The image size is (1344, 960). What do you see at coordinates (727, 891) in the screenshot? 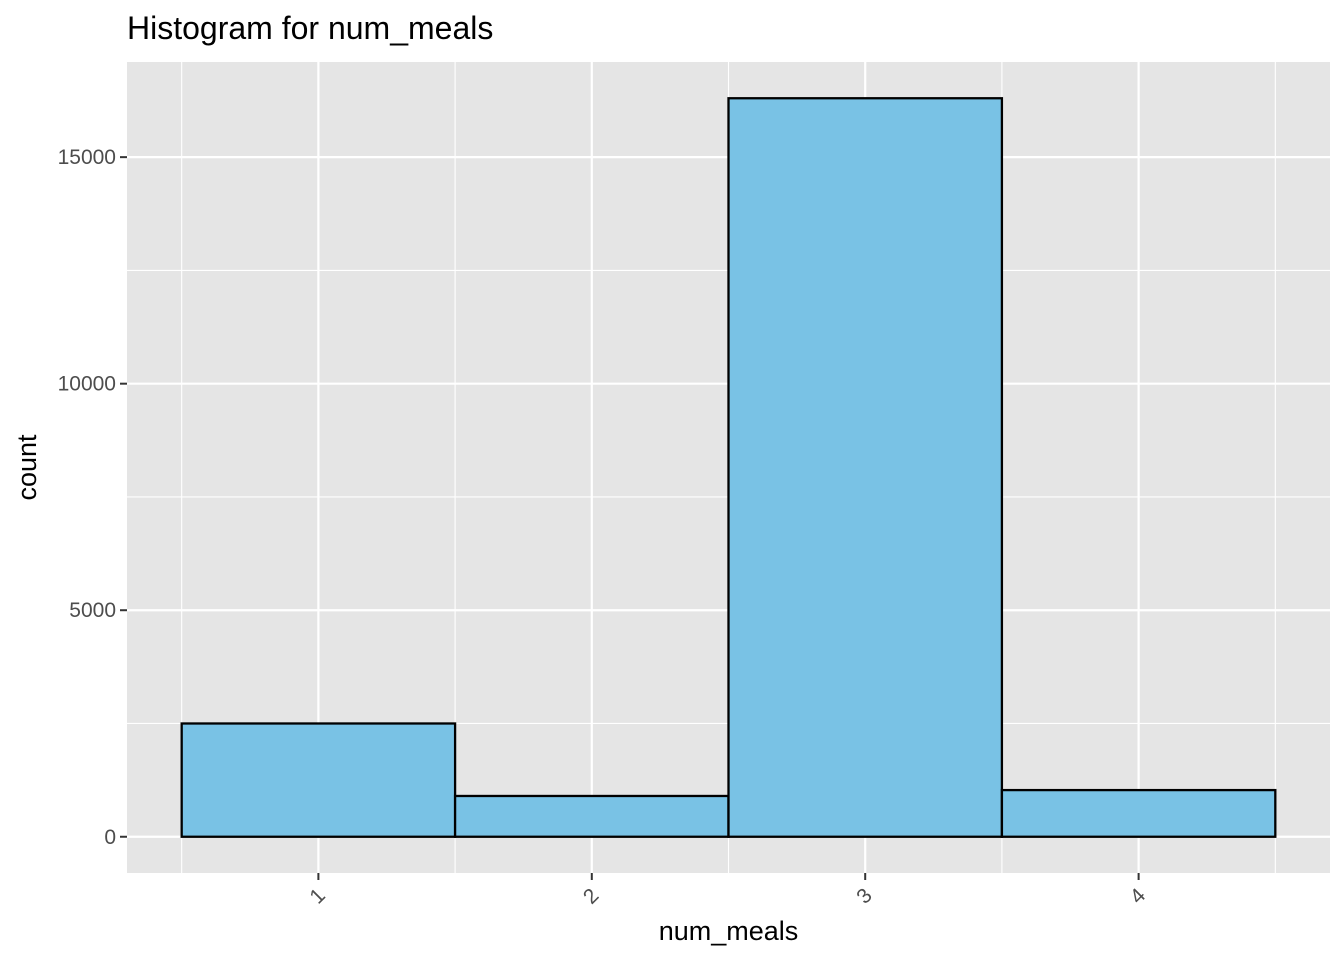
I see `x-axis-ticks: 1 2 3 4` at bounding box center [727, 891].